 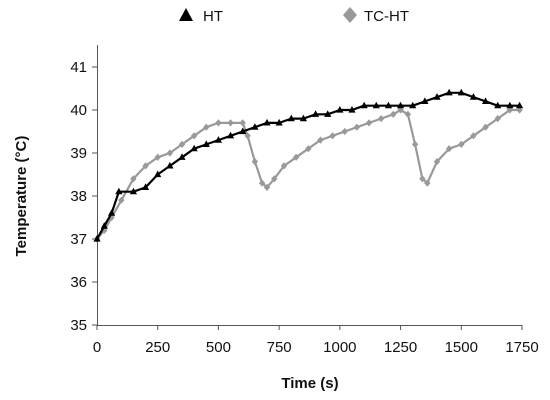 What do you see at coordinates (78, 239) in the screenshot?
I see `y-tick-label: 37` at bounding box center [78, 239].